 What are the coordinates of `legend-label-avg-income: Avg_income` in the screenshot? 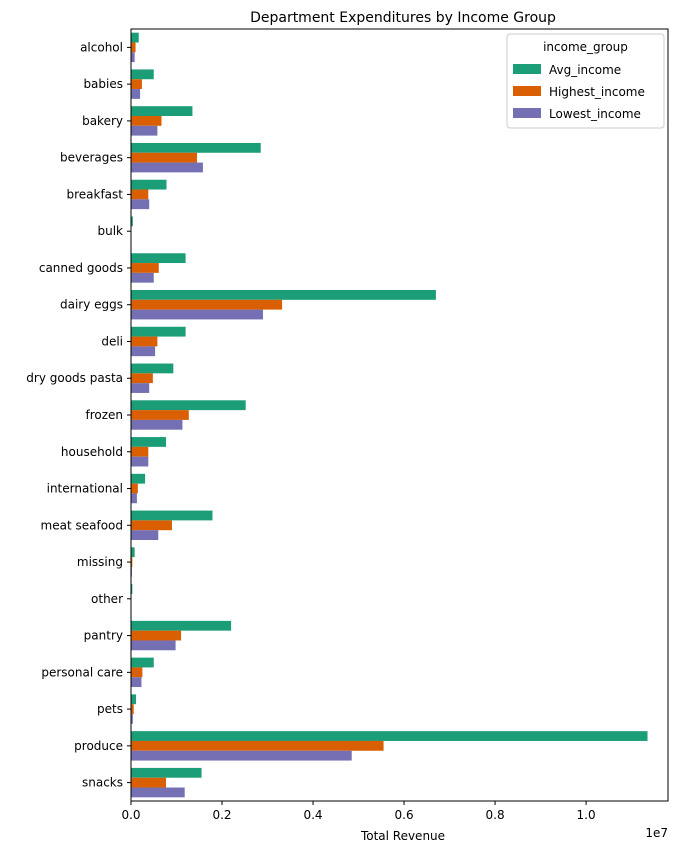 It's located at (585, 70).